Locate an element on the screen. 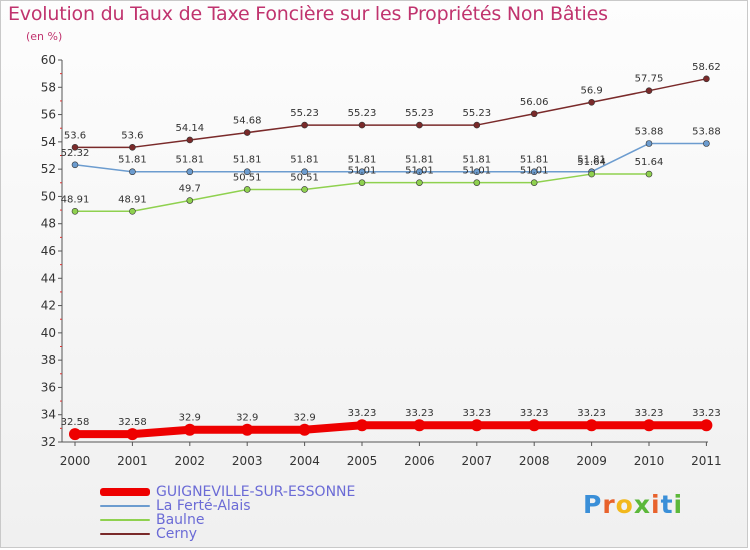 The image size is (750, 550). series-line-guigneville is located at coordinates (391, 430).